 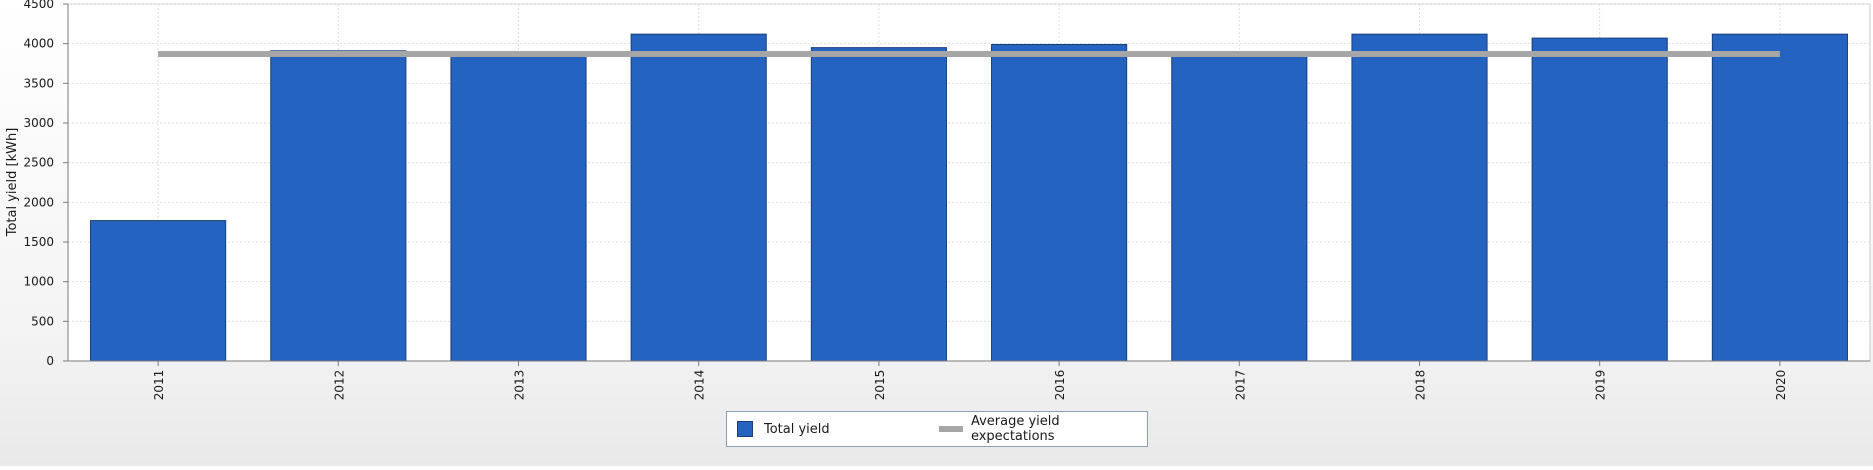 I want to click on y-tick-label: 0, so click(x=50, y=361).